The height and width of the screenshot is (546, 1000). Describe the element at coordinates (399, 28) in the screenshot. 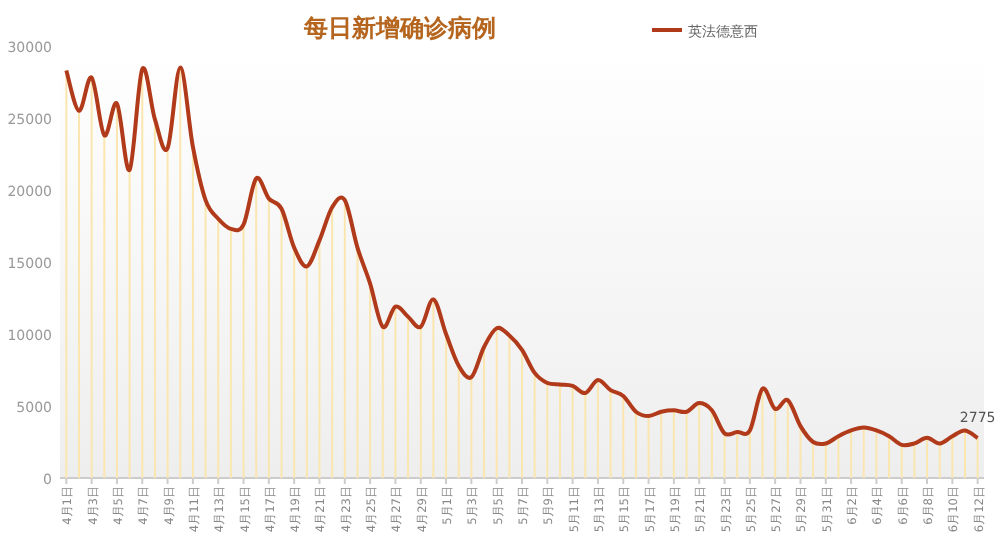

I see `chart-title: 每日新增确诊病例` at that location.